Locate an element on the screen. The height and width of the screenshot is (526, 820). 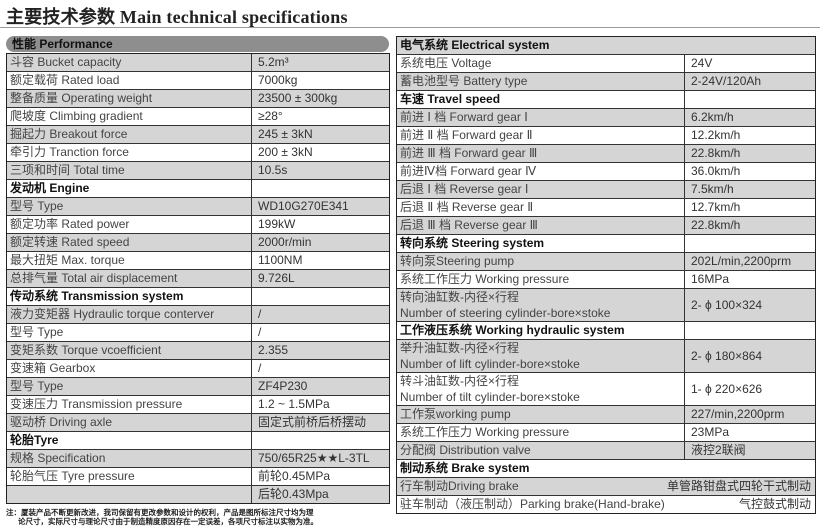
section-title: 电气系统 Electrical system is located at coordinates (606, 45).